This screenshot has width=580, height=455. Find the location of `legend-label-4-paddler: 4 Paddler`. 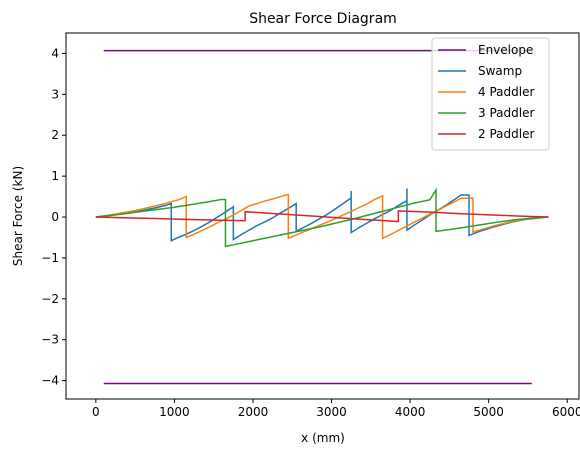

legend-label-4-paddler: 4 Paddler is located at coordinates (506, 92).